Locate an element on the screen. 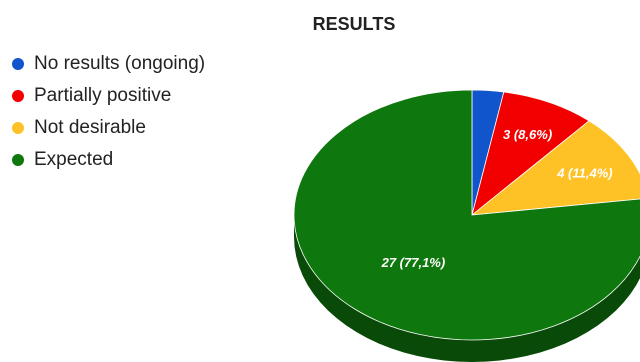 Image resolution: width=640 pixels, height=362 pixels. legend-marker-no-results is located at coordinates (18, 64).